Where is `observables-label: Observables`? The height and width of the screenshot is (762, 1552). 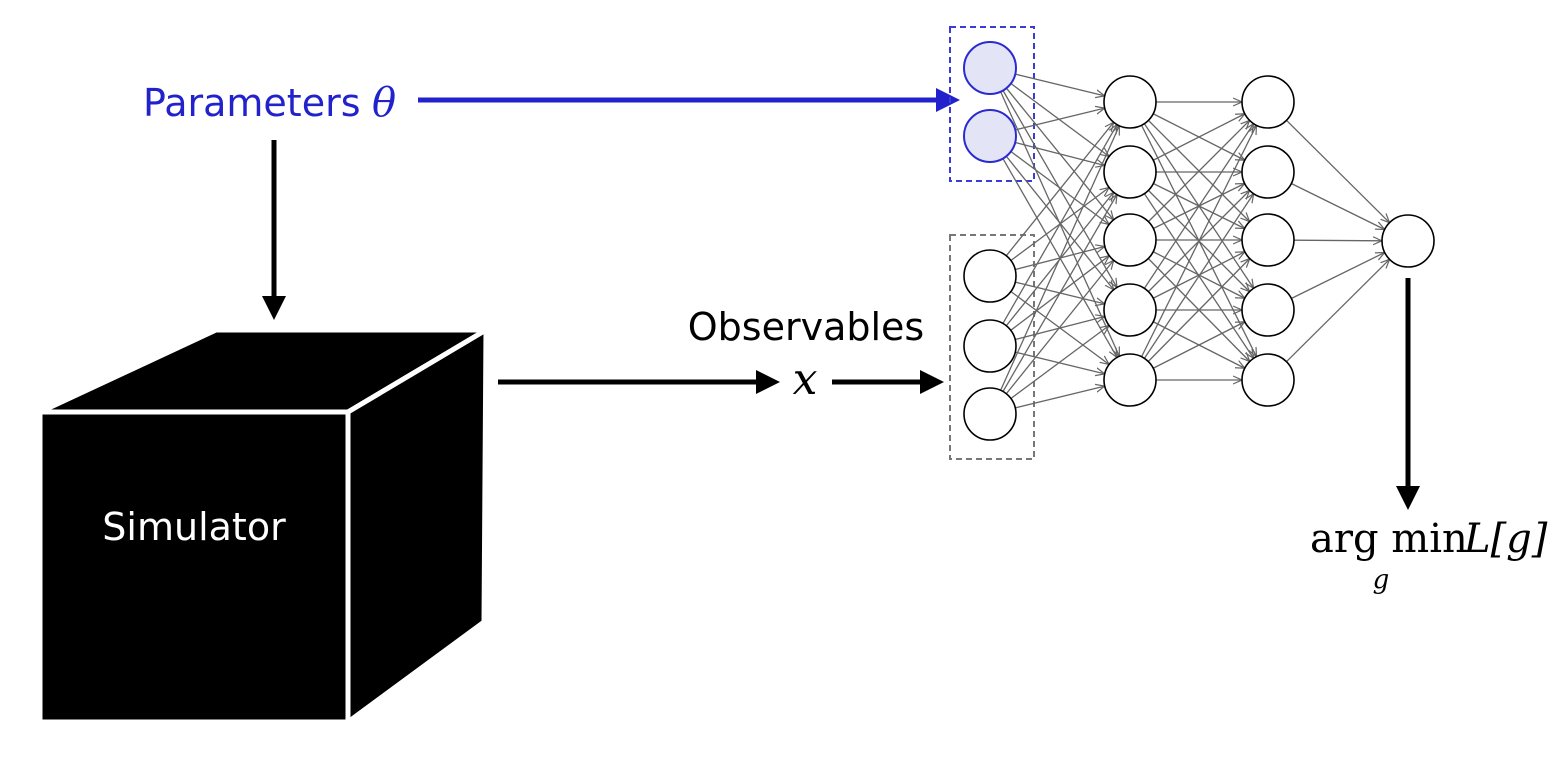
observables-label: Observables is located at coordinates (806, 327).